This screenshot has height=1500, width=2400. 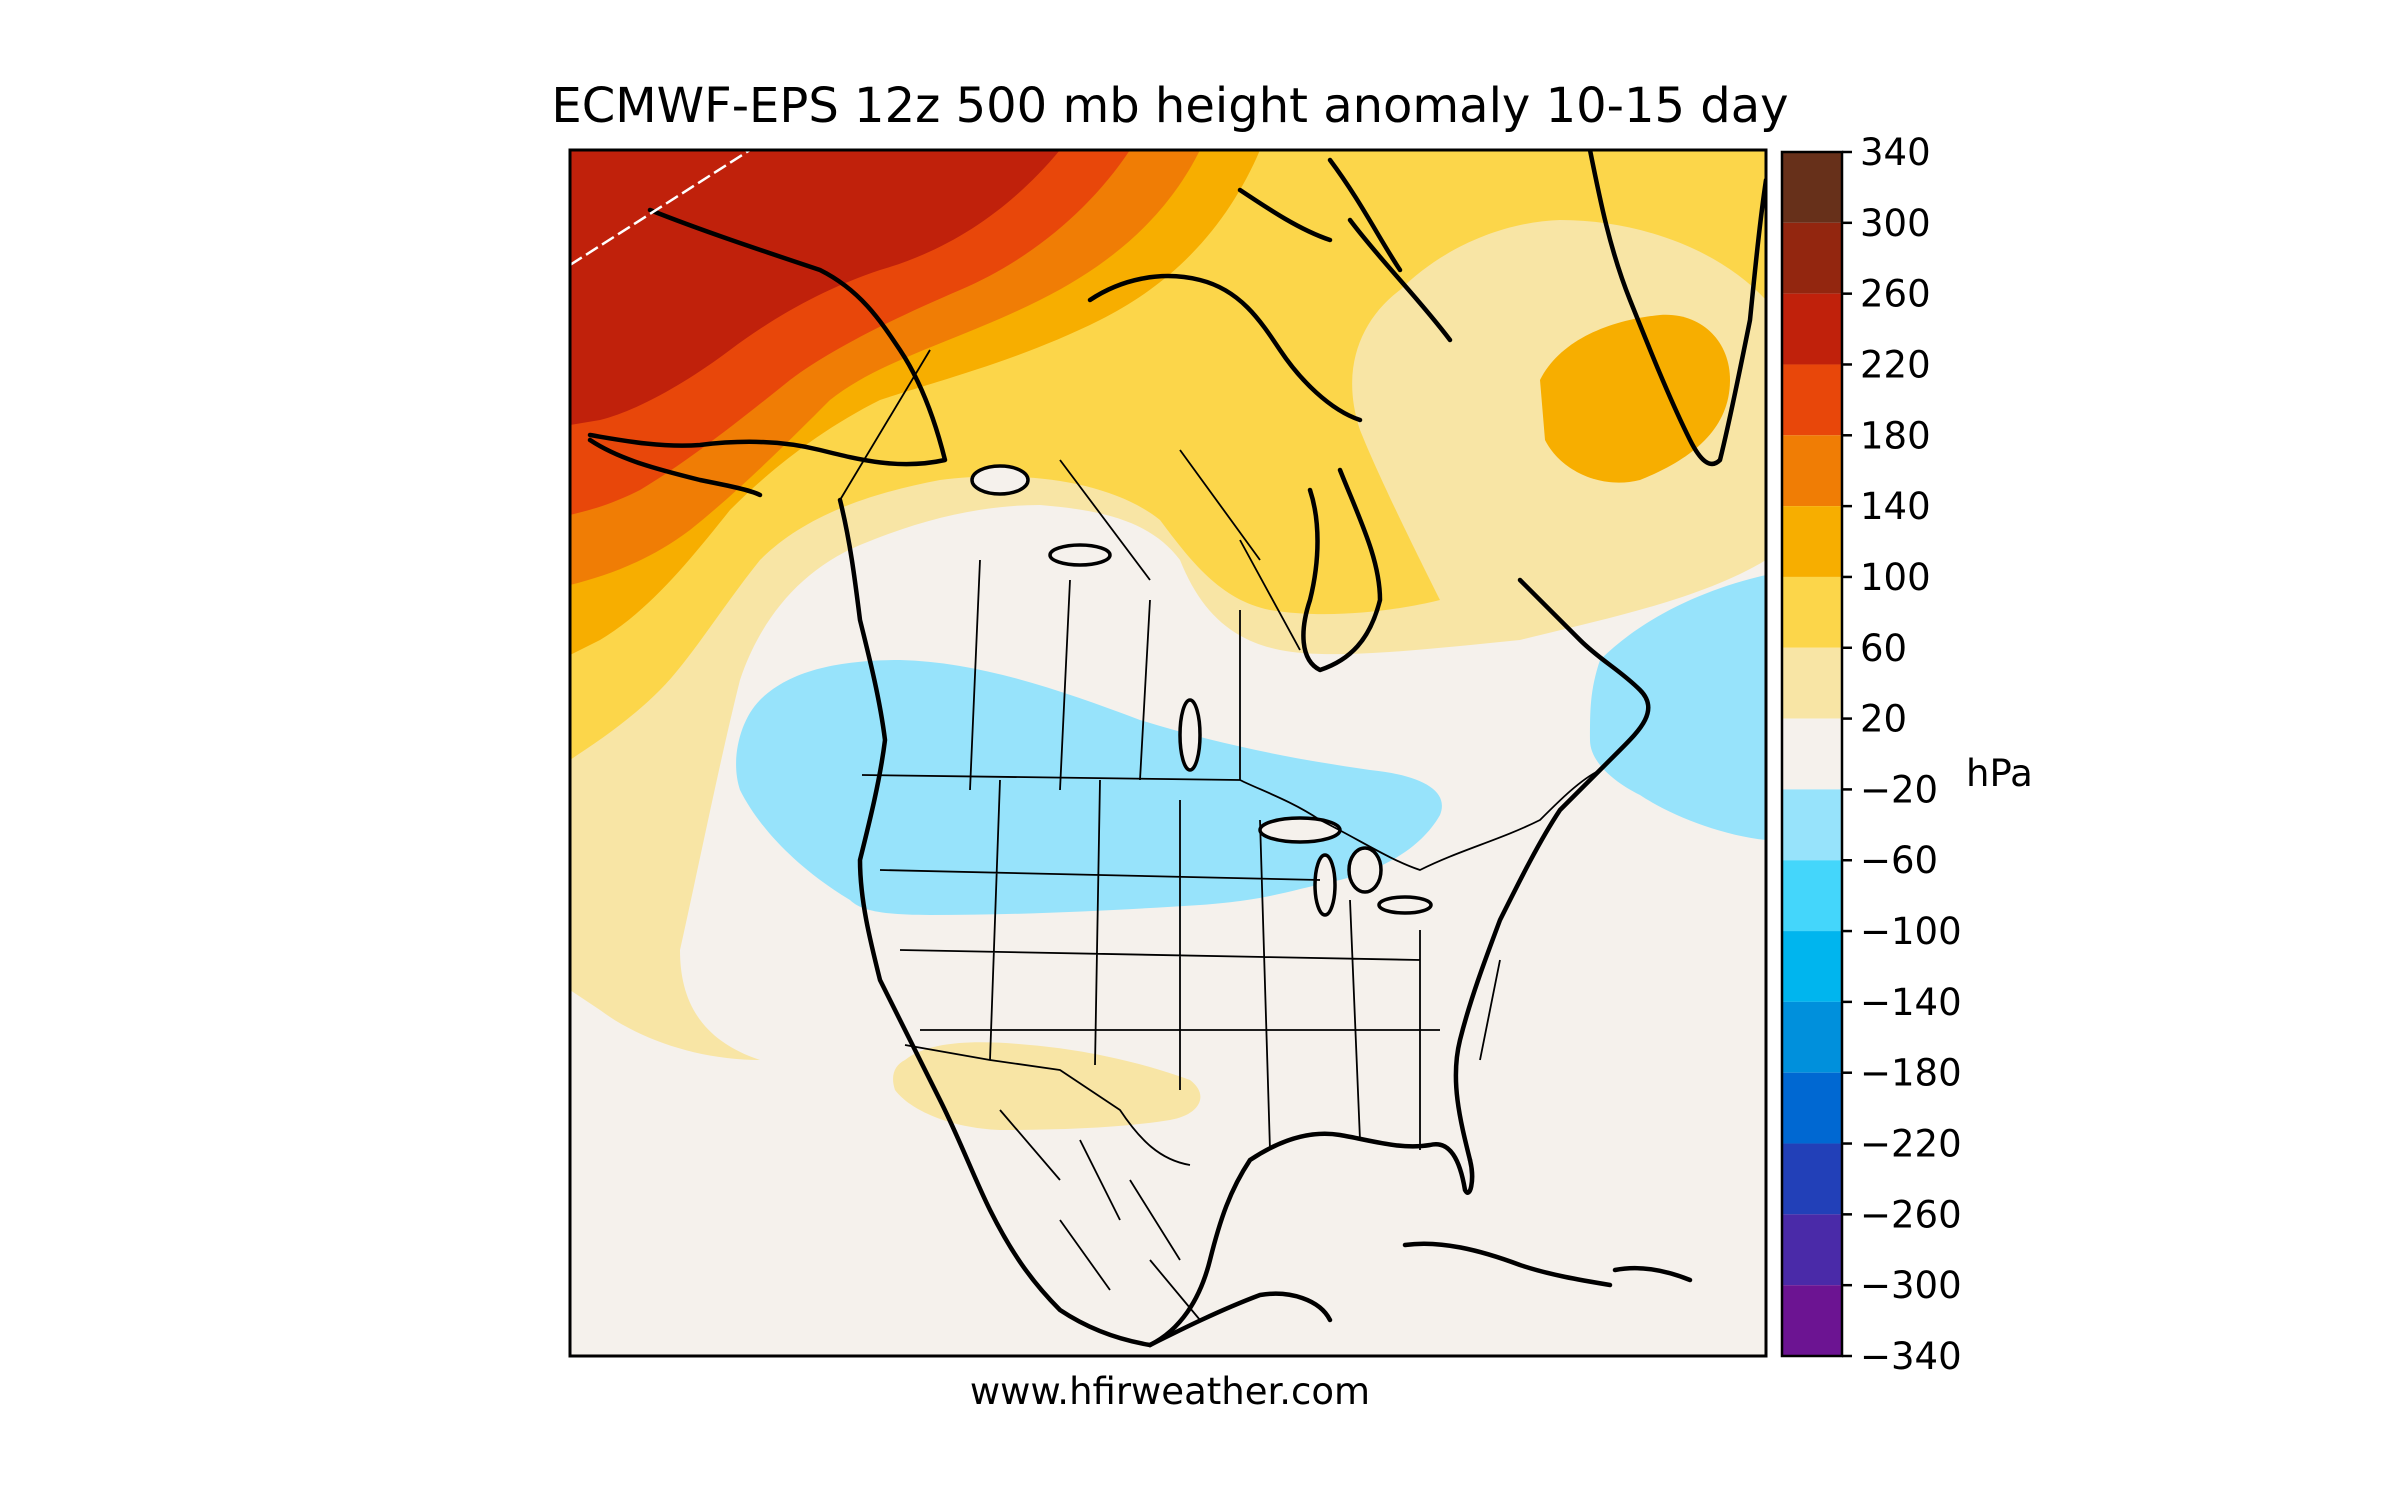 I want to click on gulf-coast, so click(x=1311, y=1239).